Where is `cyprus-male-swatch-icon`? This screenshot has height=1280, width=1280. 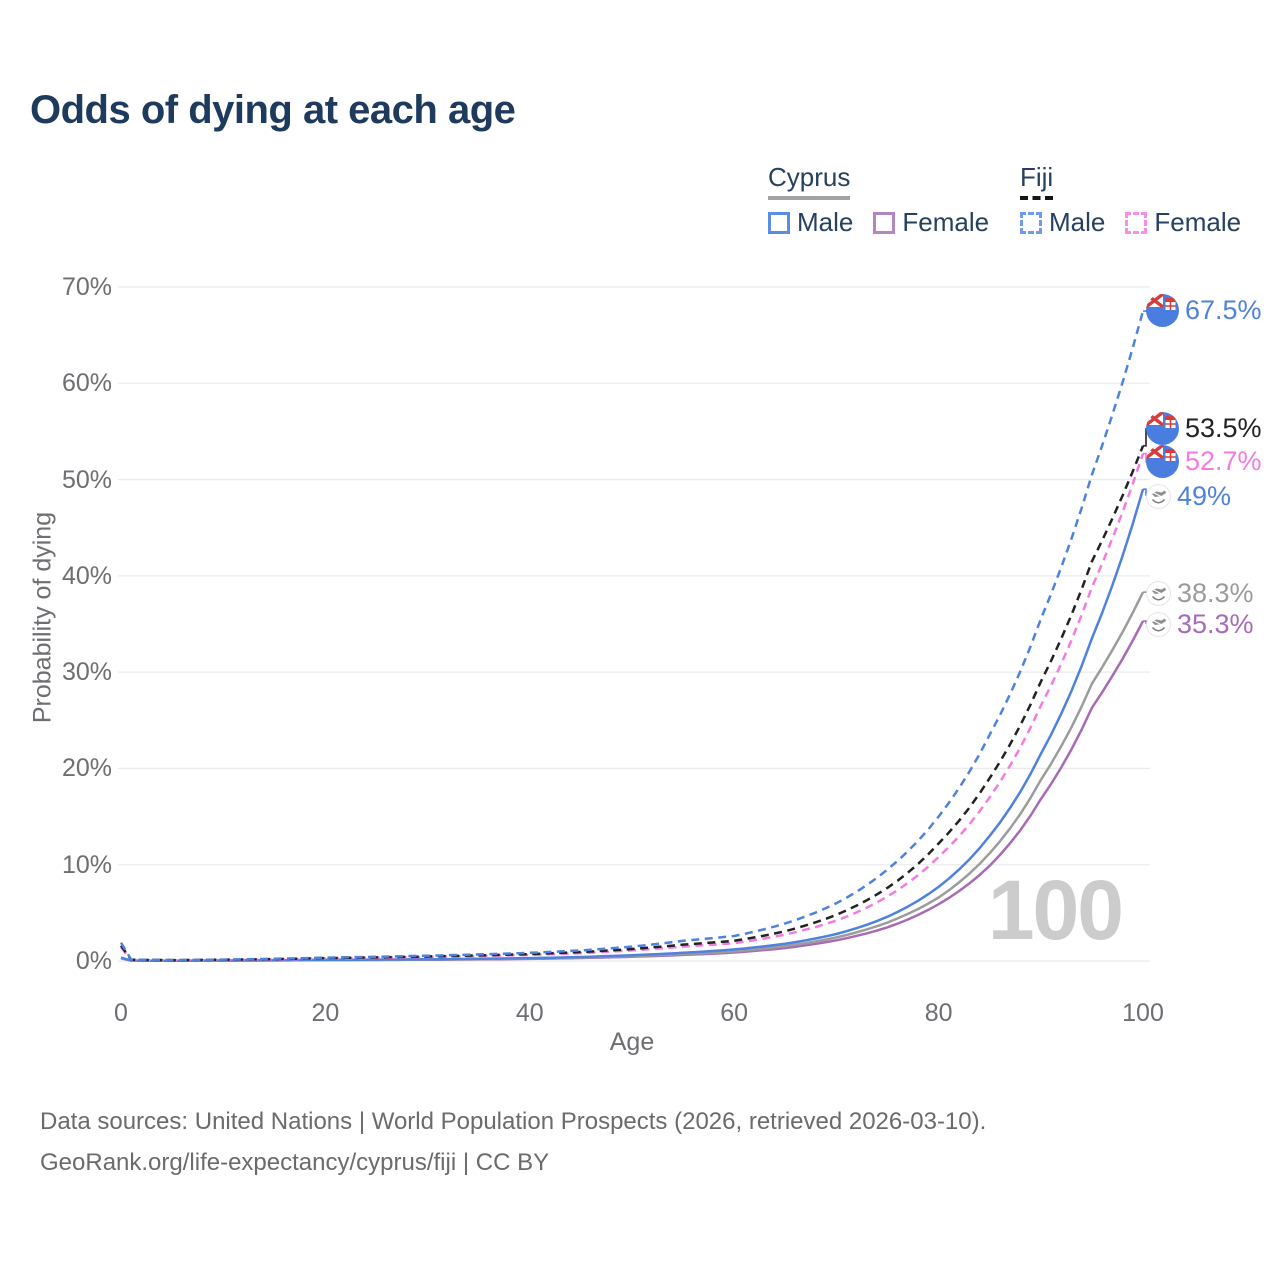
cyprus-male-swatch-icon is located at coordinates (779, 222).